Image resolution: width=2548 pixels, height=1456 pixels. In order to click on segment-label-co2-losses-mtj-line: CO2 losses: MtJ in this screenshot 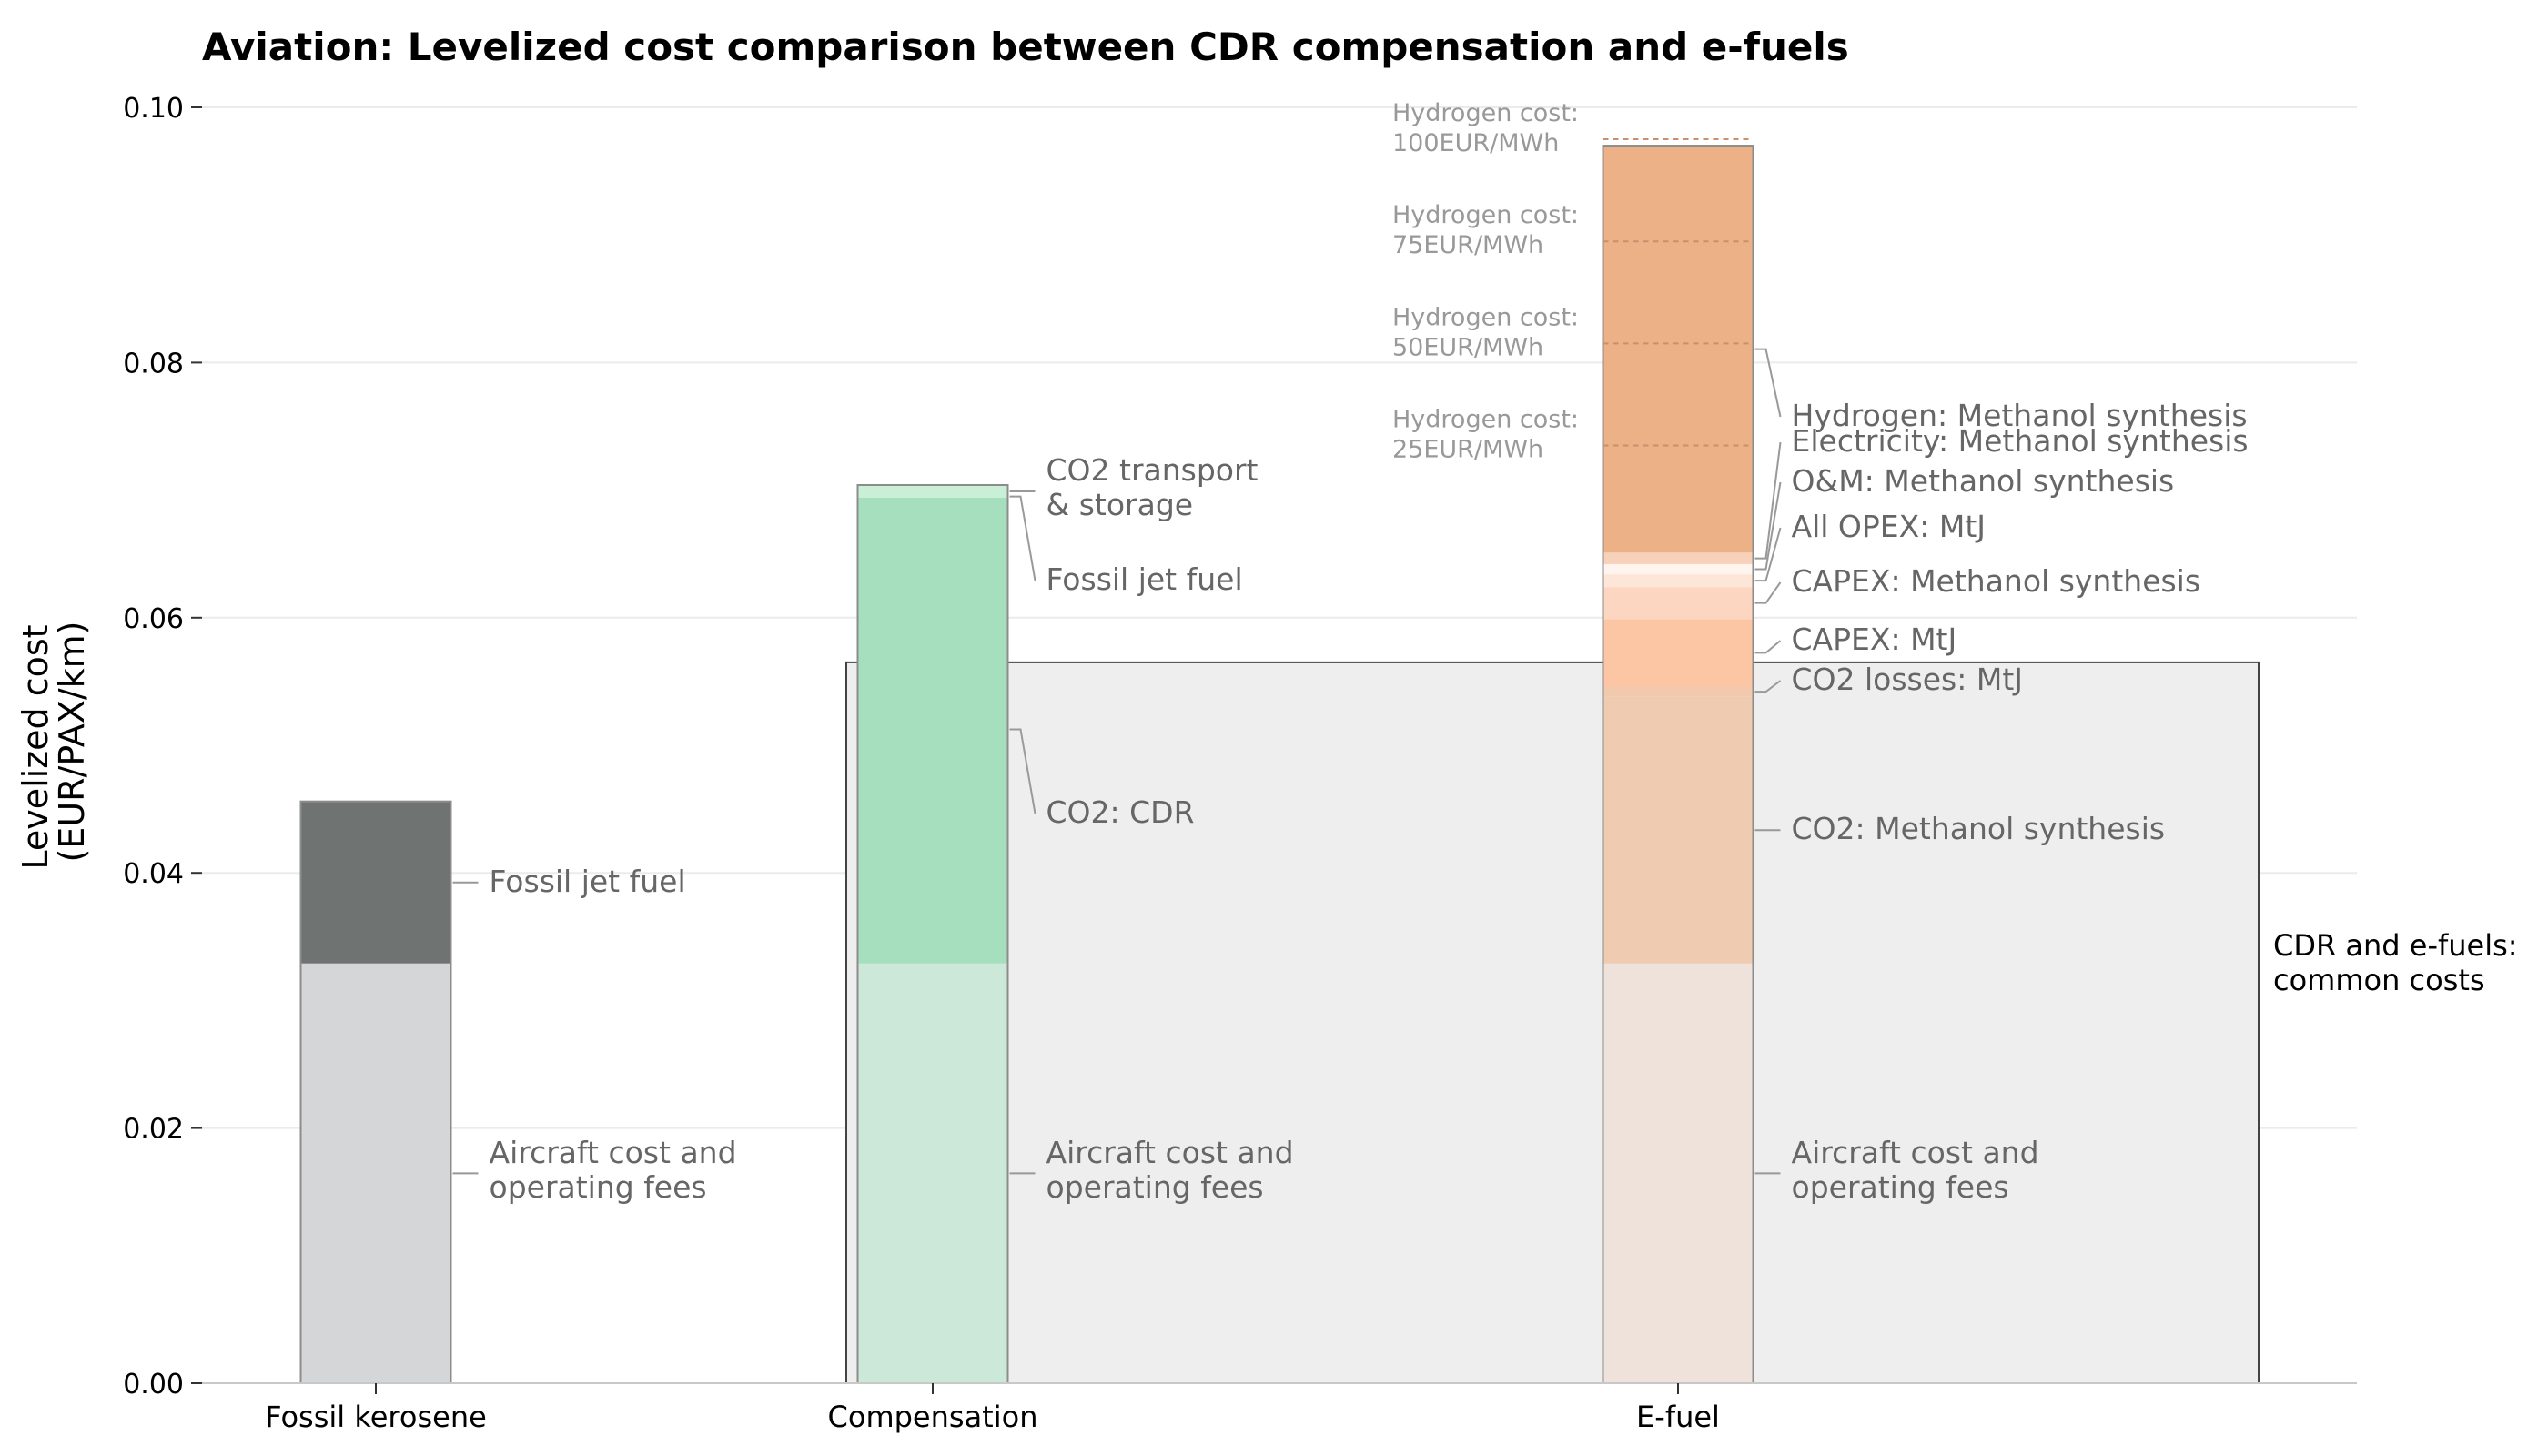, I will do `click(1908, 680)`.